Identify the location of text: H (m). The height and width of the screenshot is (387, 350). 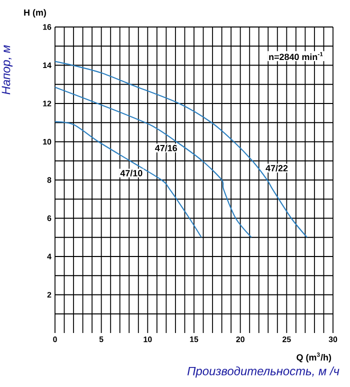
(35, 13).